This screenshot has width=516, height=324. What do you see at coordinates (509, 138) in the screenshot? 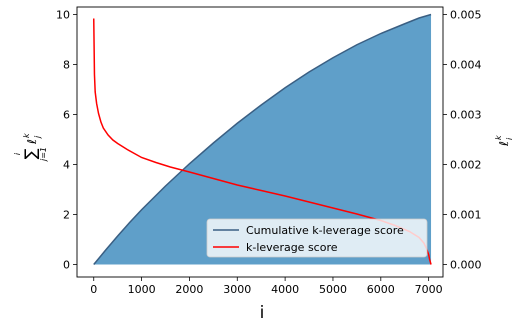
I see `y-right-label-term-sub: i` at bounding box center [509, 138].